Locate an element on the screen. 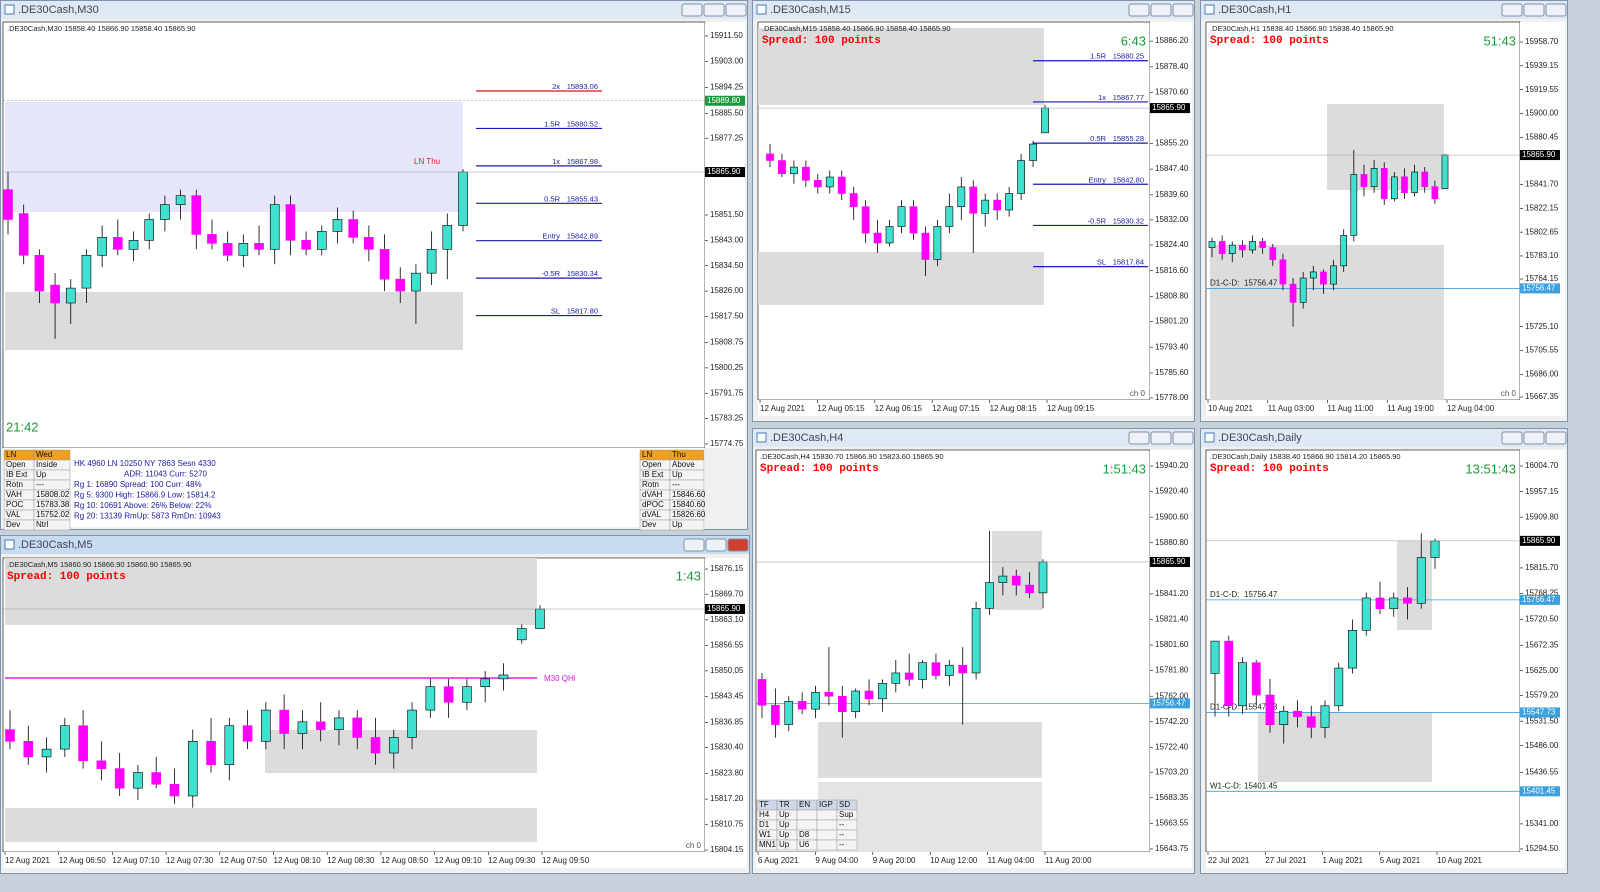  level-price: 15842.80 is located at coordinates (1128, 179).